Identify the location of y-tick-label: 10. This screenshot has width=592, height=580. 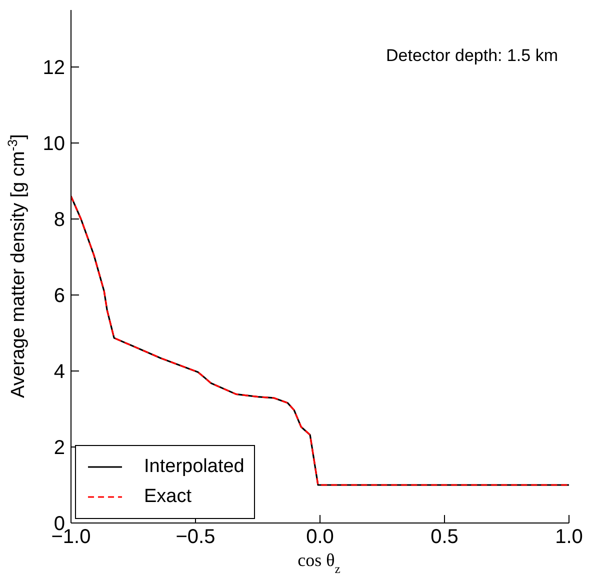
(53, 144).